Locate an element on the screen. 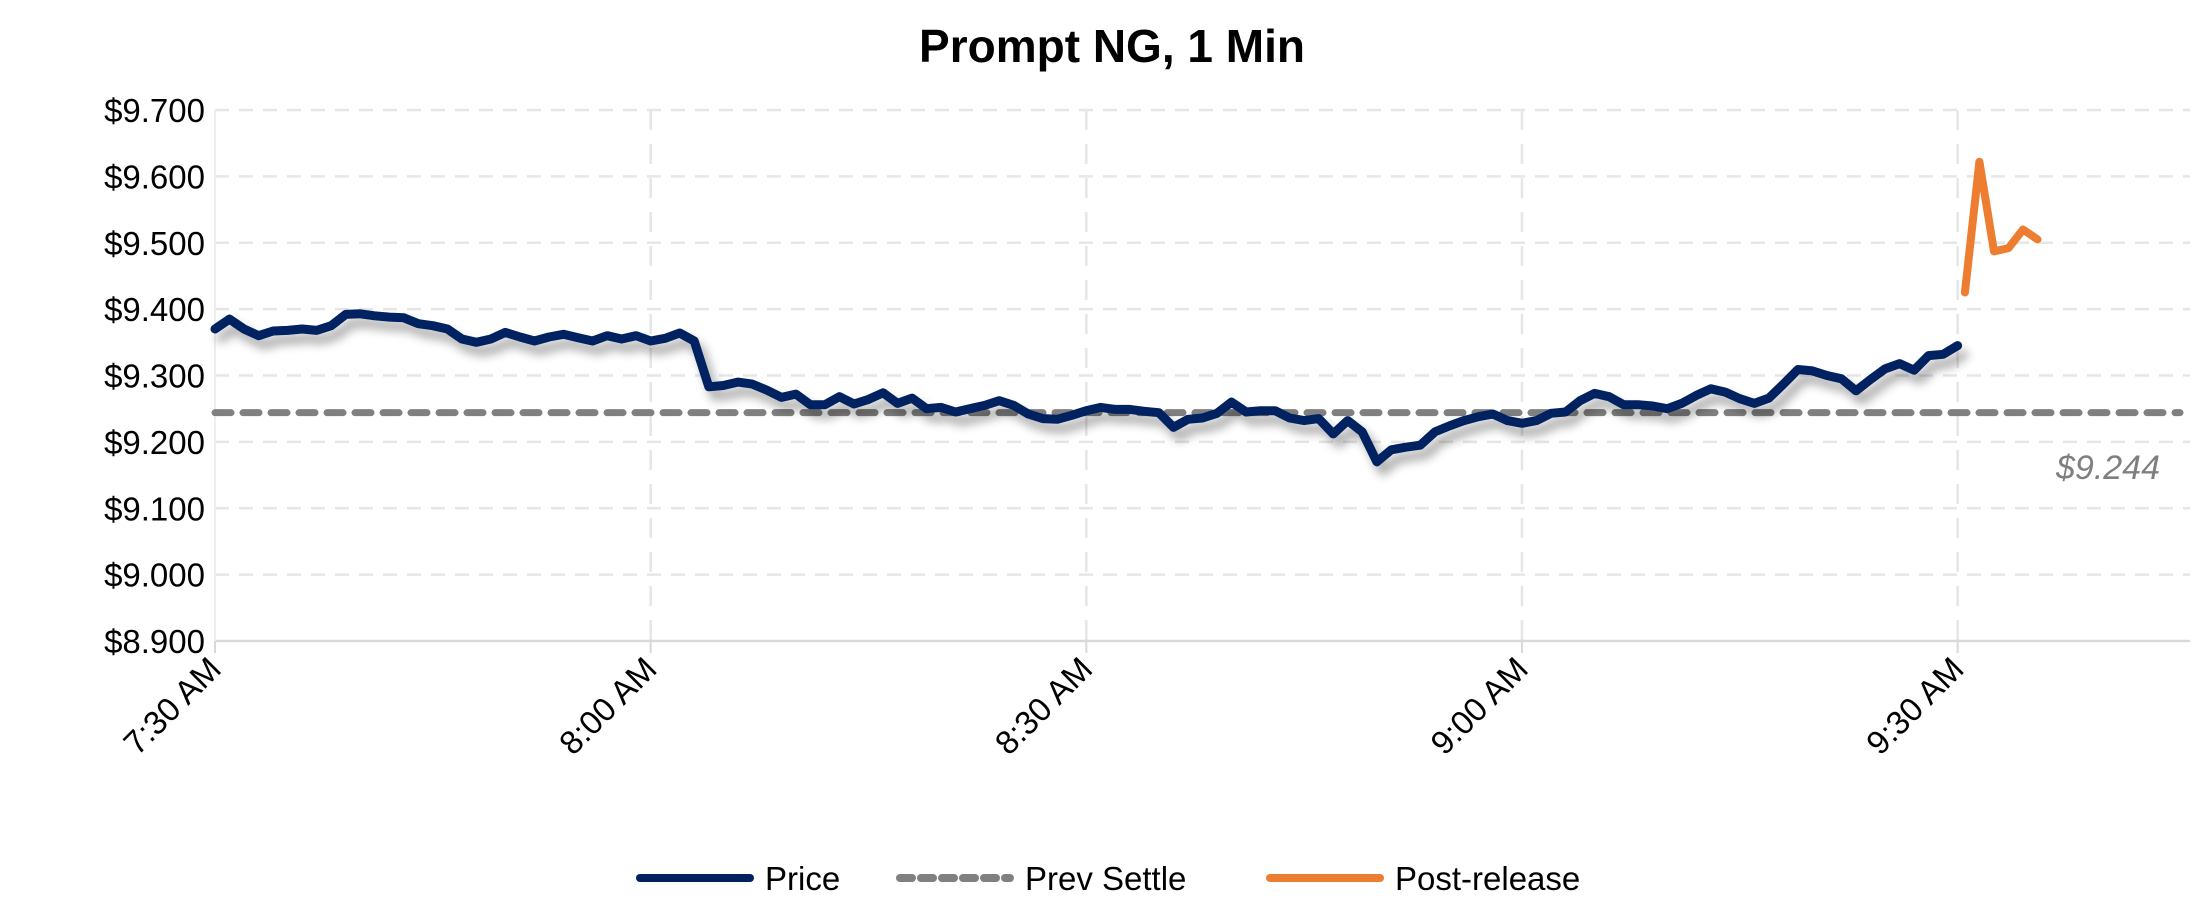  y-tick-label: $9.200 is located at coordinates (154, 442).